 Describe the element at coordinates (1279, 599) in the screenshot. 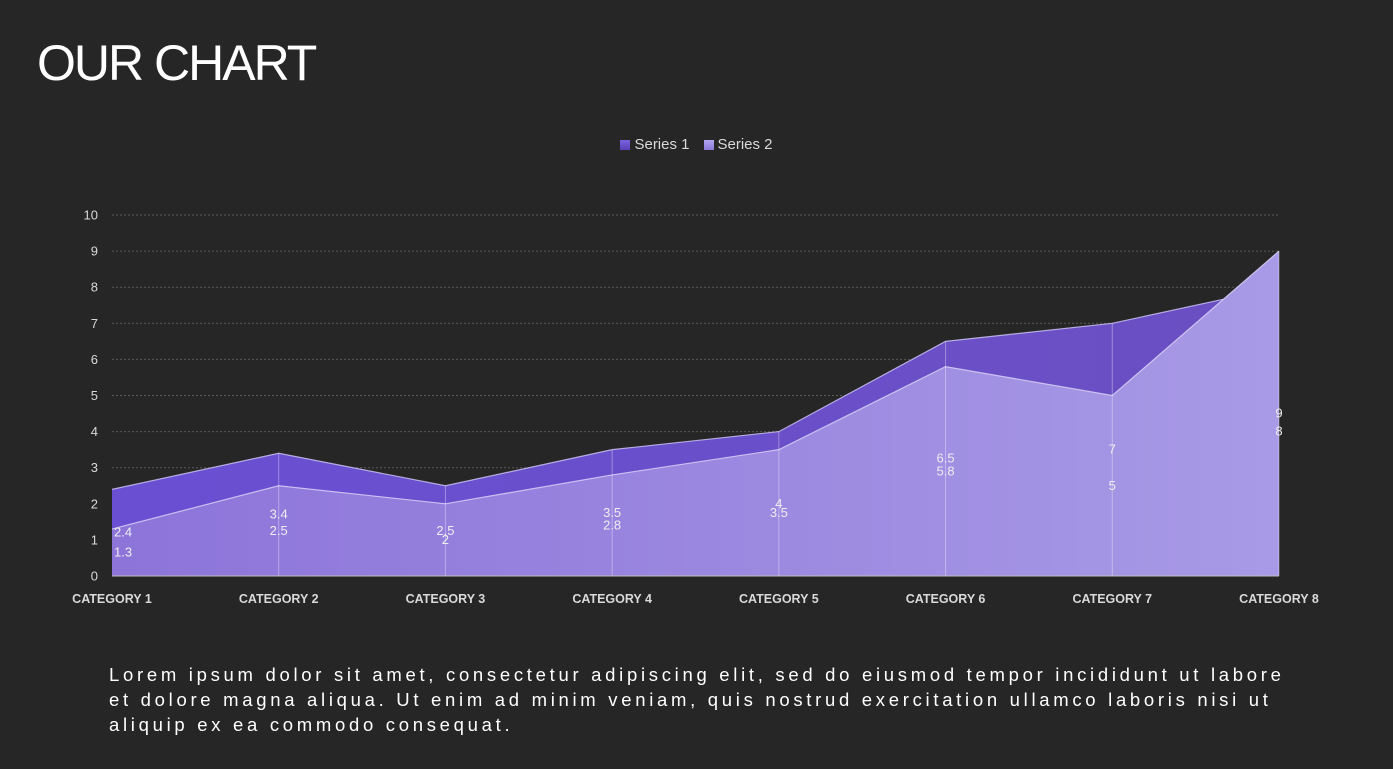

I see `x-category-label: CATEGORY 8` at that location.